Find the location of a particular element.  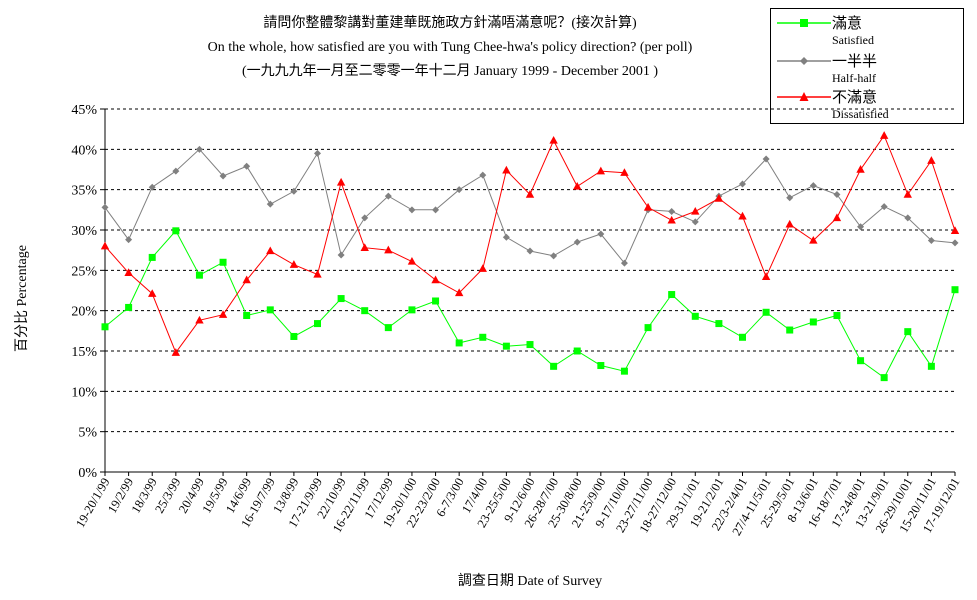

y-axis-title: 百分比 Percentage is located at coordinates (22, 298).